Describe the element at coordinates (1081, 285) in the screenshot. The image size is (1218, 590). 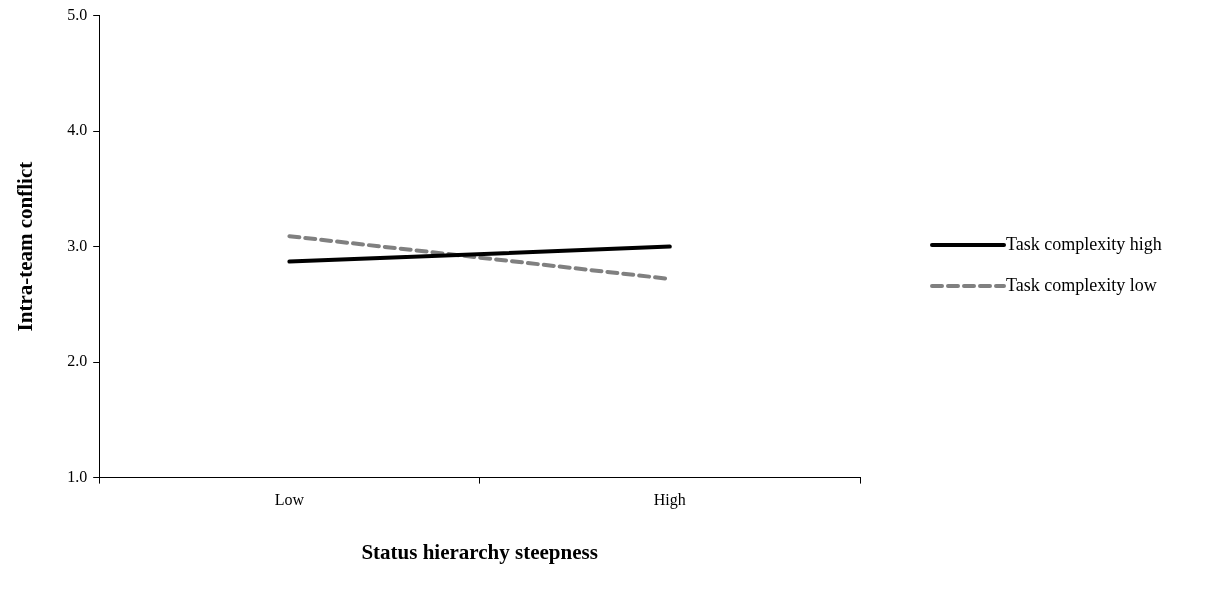
I see `legend-label: Task complexity low` at that location.